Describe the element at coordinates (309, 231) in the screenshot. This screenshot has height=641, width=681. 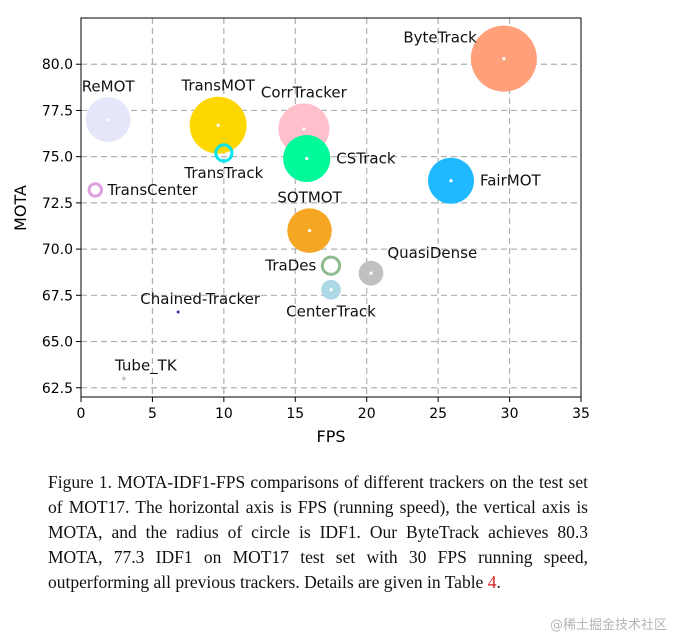
I see `bubble-center-sotmot` at that location.